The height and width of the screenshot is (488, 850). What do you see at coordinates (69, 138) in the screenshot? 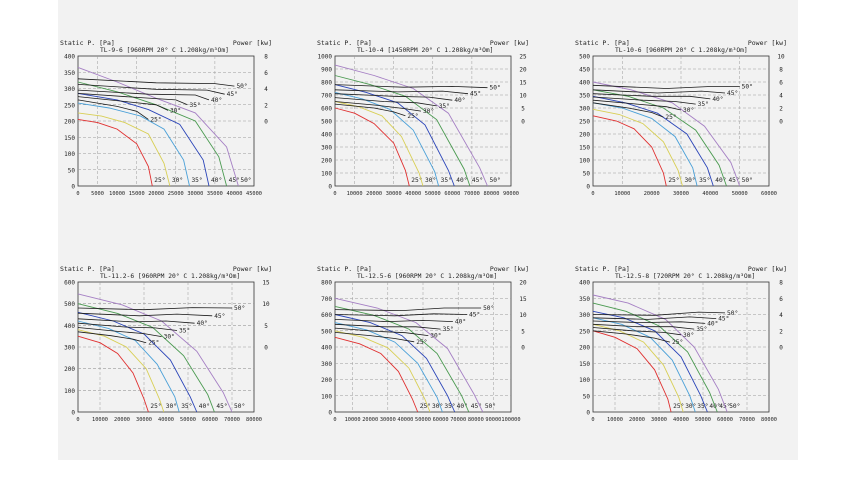
I see `y-tick-label: 150` at bounding box center [69, 138].